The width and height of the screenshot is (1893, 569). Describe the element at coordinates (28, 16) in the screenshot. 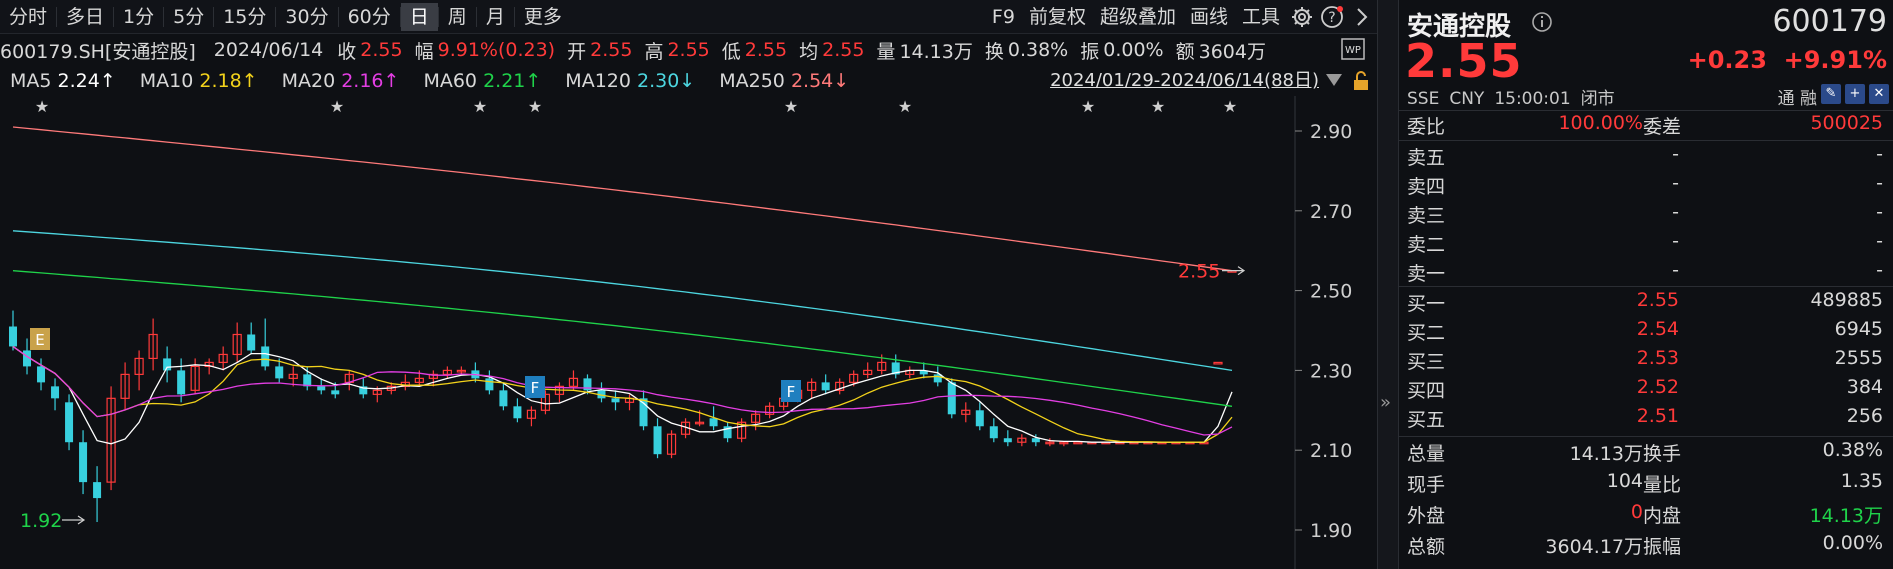

I see `period-tab: 分时` at that location.